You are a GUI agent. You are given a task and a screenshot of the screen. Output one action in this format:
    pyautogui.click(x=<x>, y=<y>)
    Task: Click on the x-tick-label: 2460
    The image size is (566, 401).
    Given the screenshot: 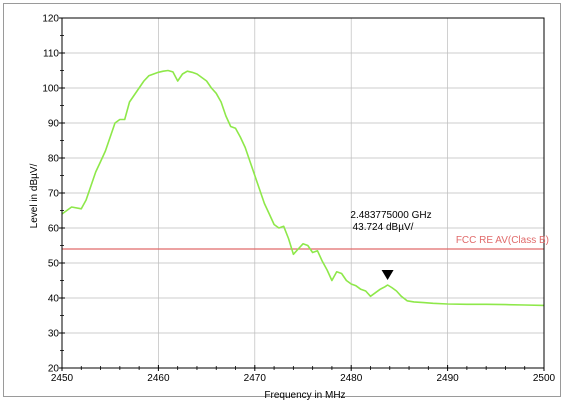 What is the action you would take?
    pyautogui.click(x=158, y=378)
    